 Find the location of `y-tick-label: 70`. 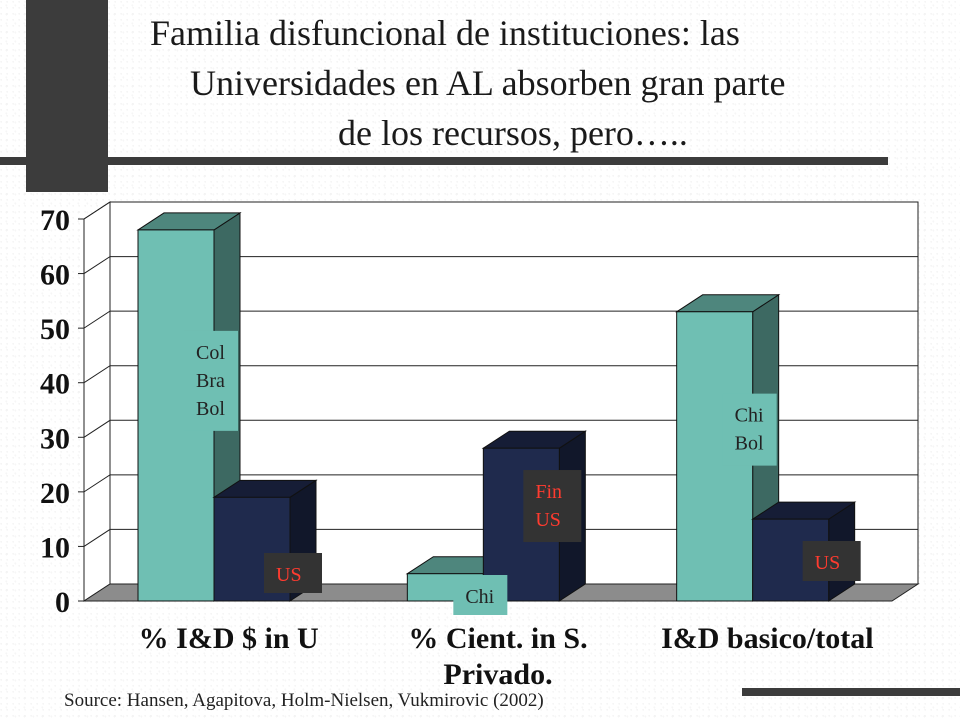

y-tick-label: 70 is located at coordinates (55, 220).